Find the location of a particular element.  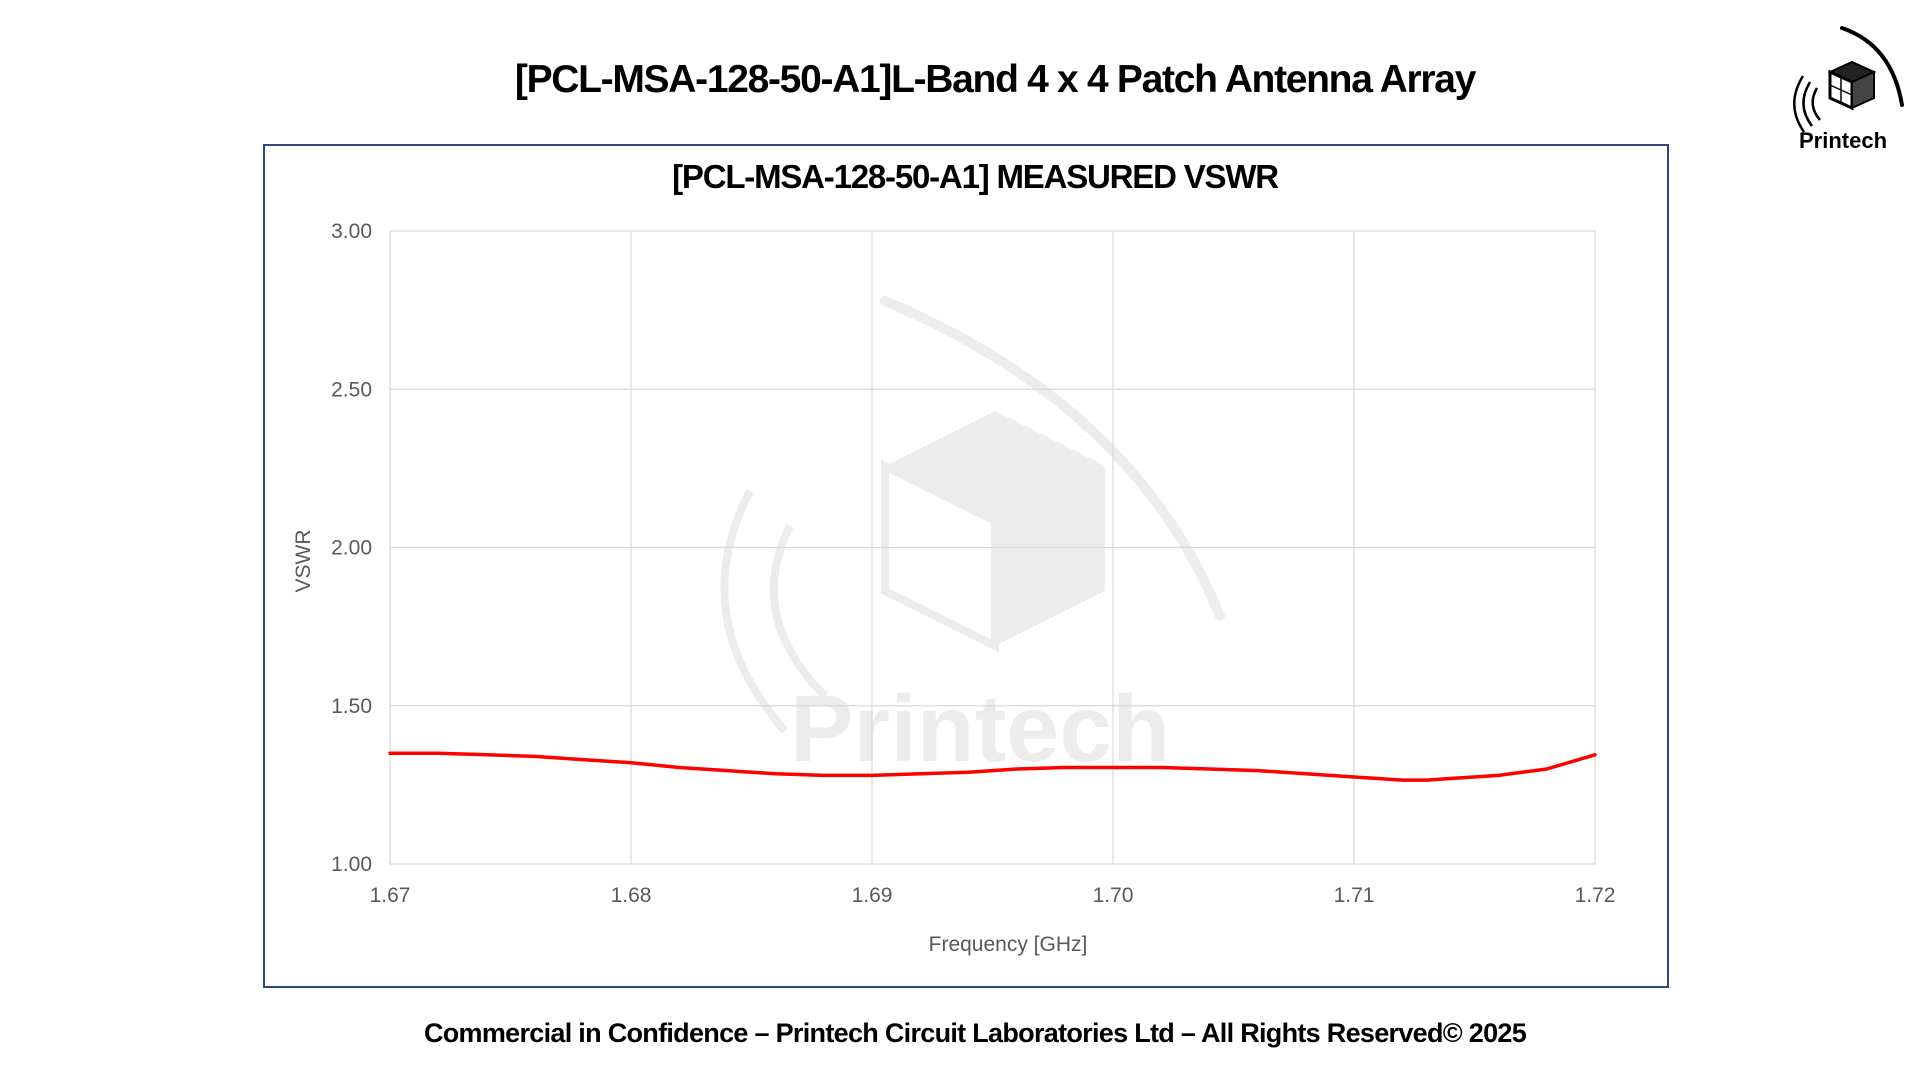

x-tick-label: 1.68 is located at coordinates (631, 895).